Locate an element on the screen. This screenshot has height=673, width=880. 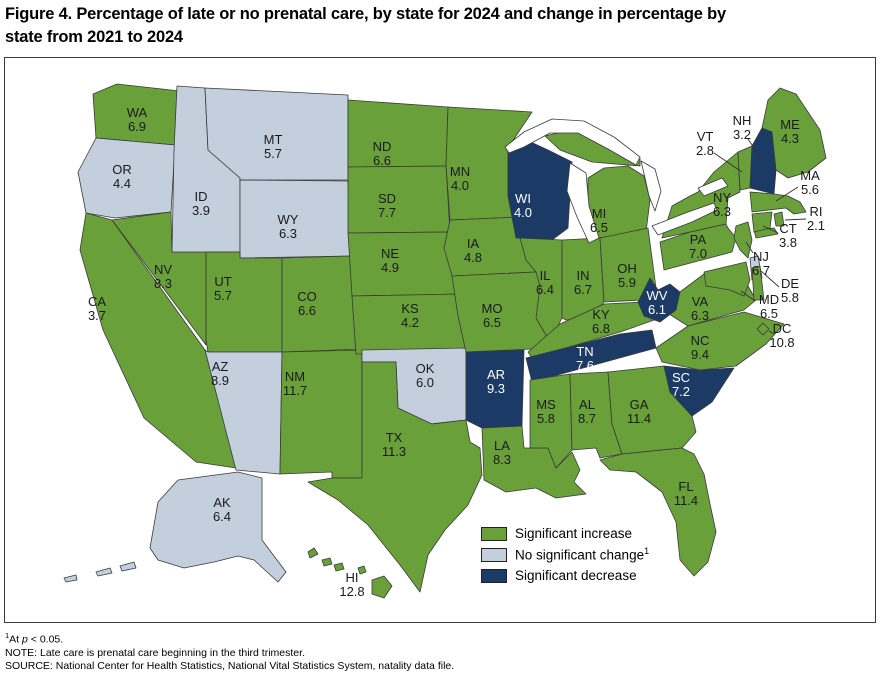
state-label-MI: MI 6.5 is located at coordinates (599, 220).